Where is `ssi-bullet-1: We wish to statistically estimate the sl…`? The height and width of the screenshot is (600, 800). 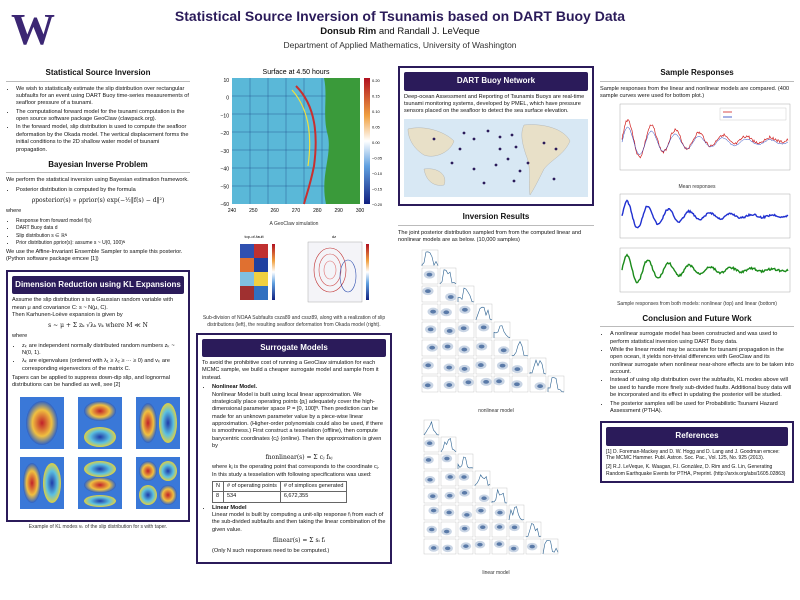 ssi-bullet-1: We wish to statistically estimate the sl… is located at coordinates (103, 97).